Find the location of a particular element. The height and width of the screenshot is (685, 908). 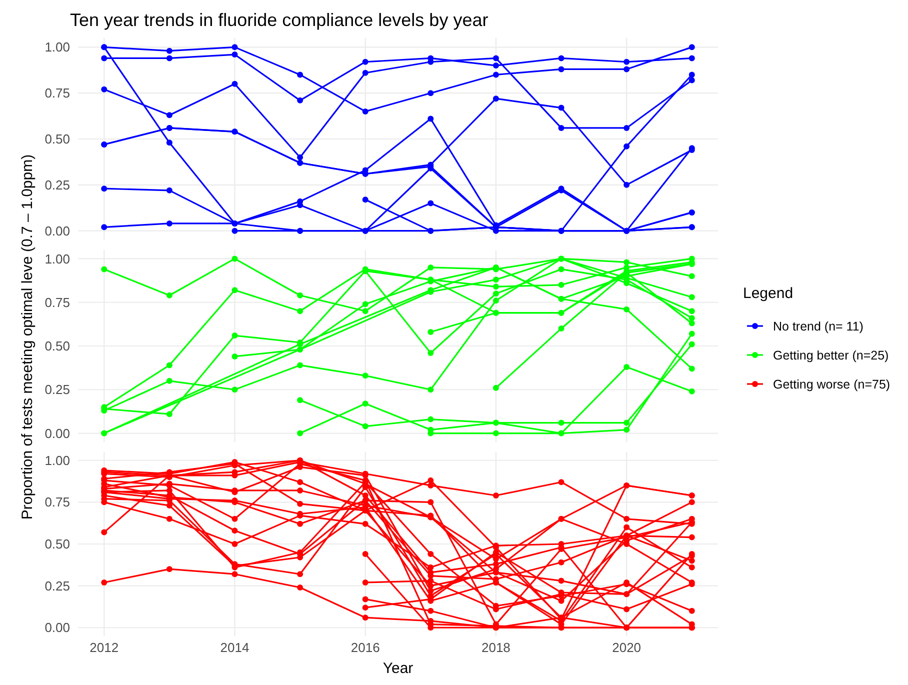

x-tick-label: 2012 is located at coordinates (104, 647).